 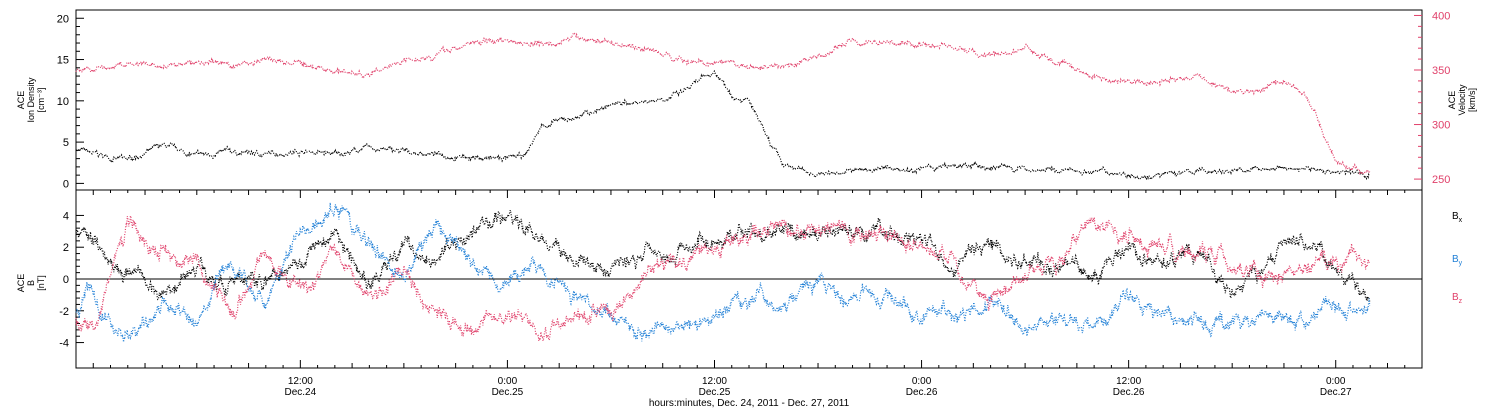 I want to click on top-right-y-tick-label: 350, so click(x=1441, y=71).